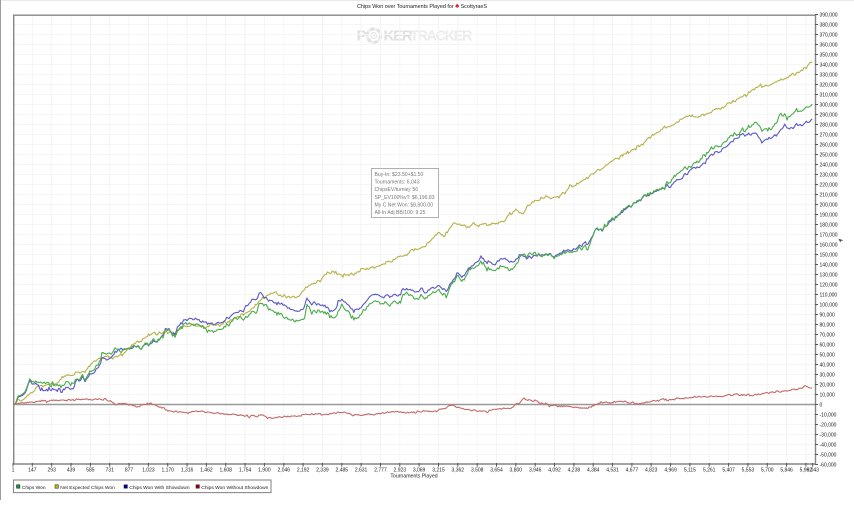 The width and height of the screenshot is (854, 505). Describe the element at coordinates (413, 476) in the screenshot. I see `svg-text: Tournaments Played` at that location.